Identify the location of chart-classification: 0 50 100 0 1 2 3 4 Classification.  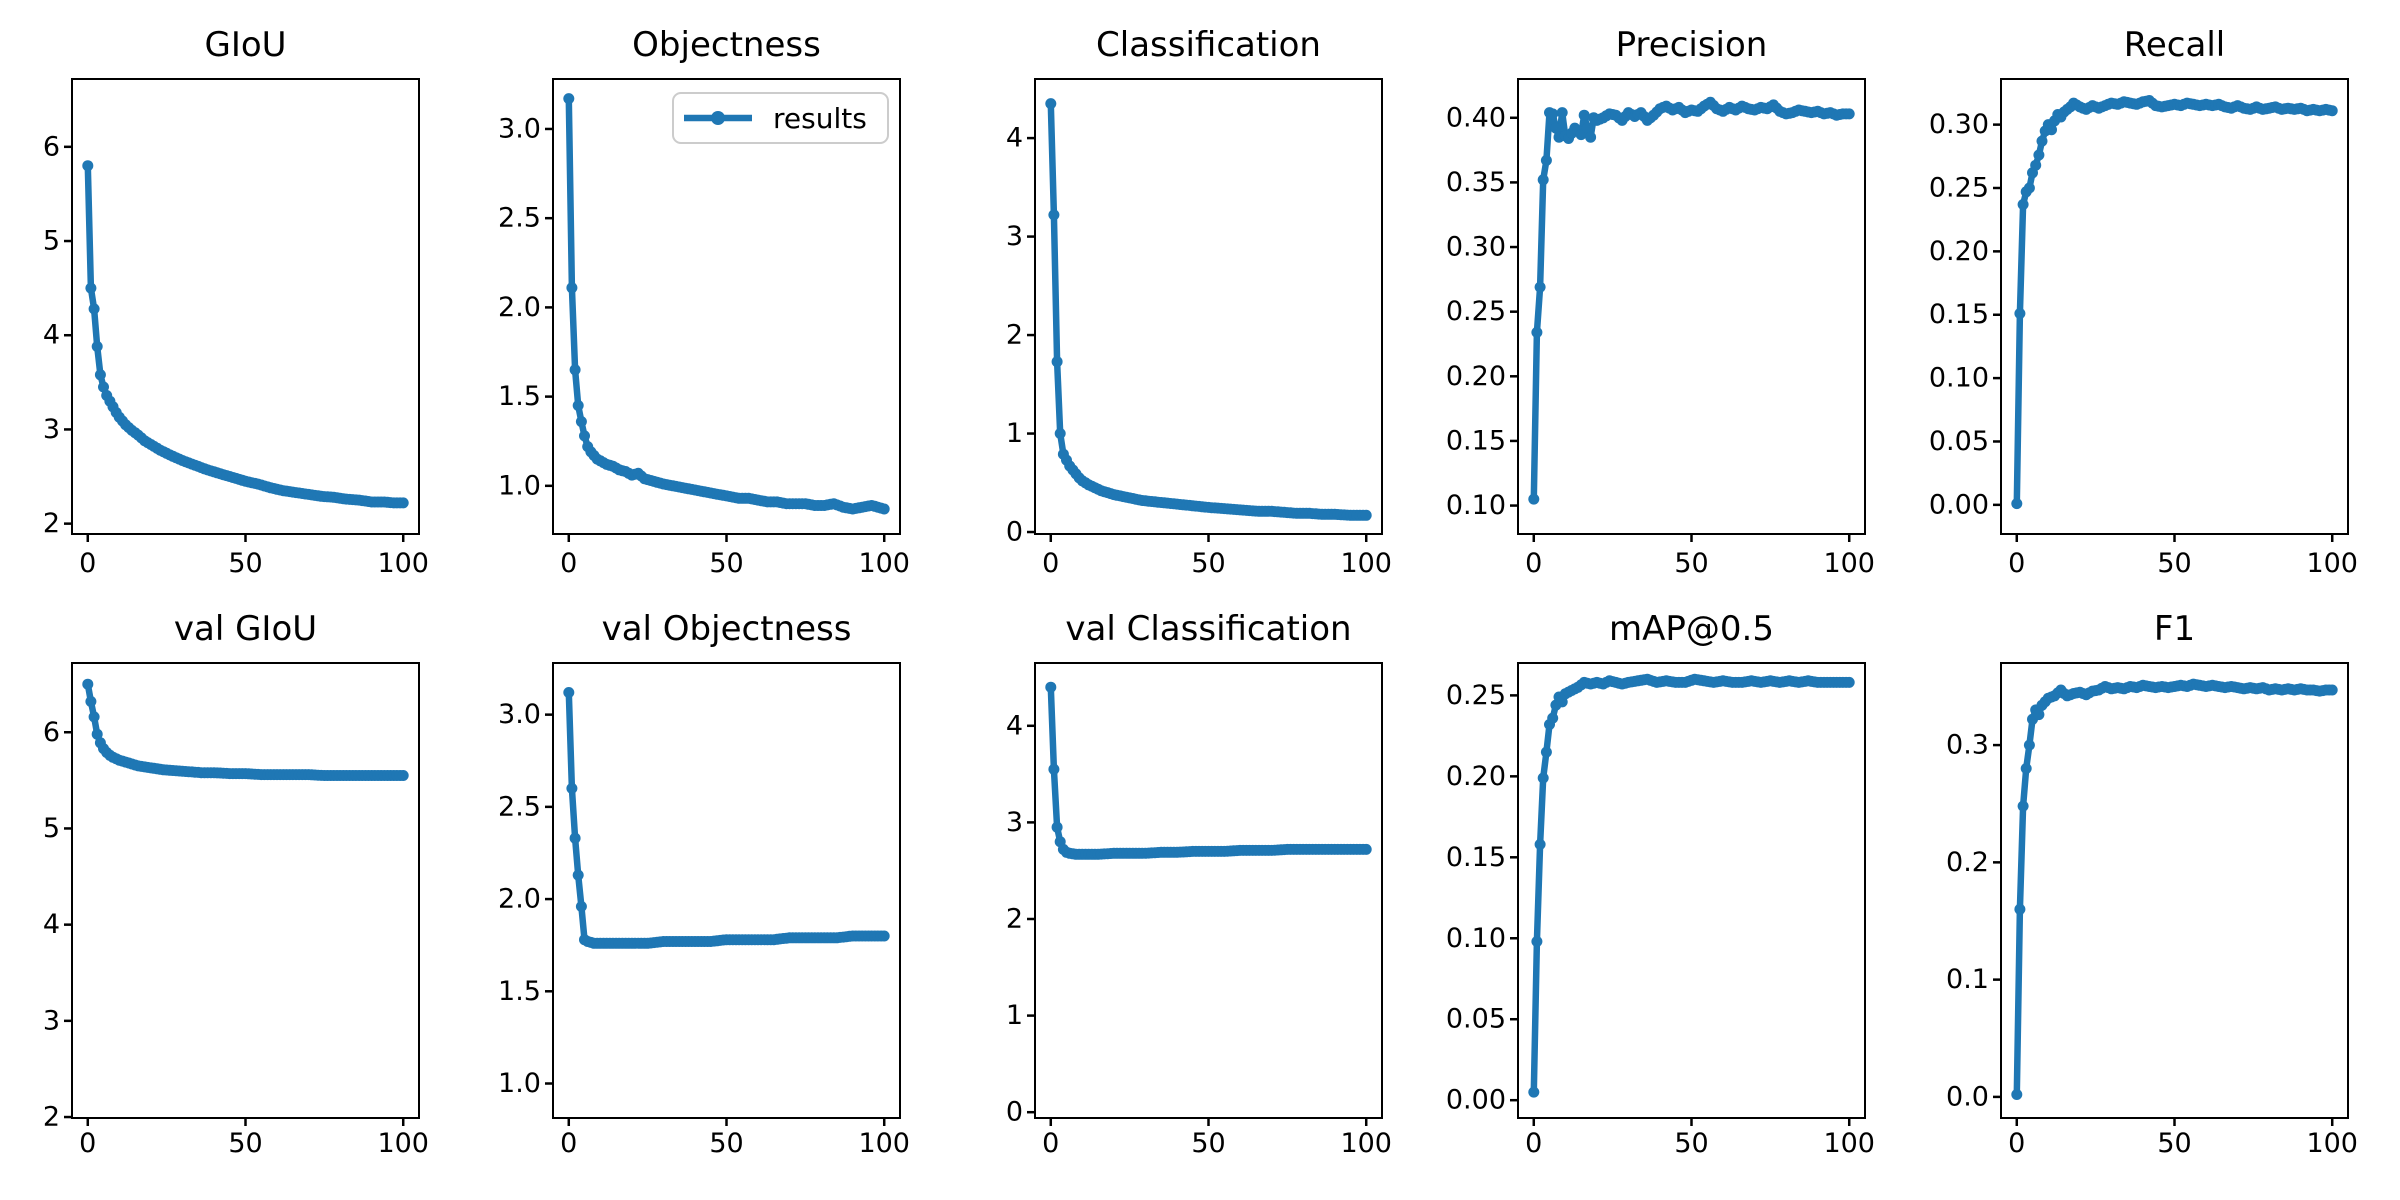
(1199, 302).